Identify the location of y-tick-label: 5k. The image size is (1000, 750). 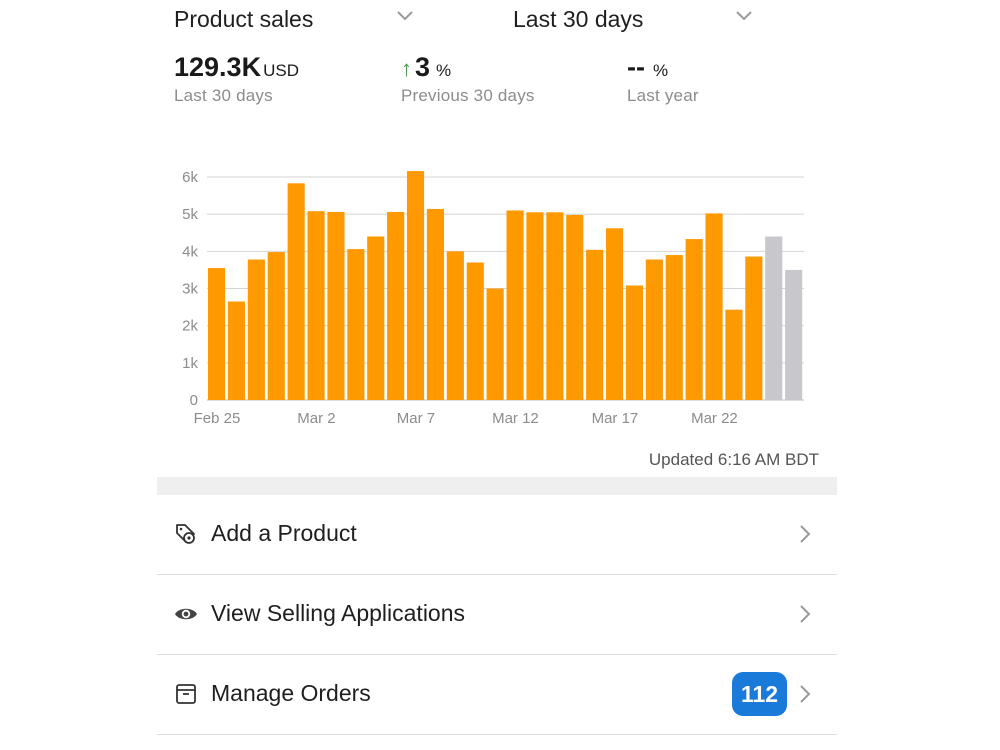
(190, 214).